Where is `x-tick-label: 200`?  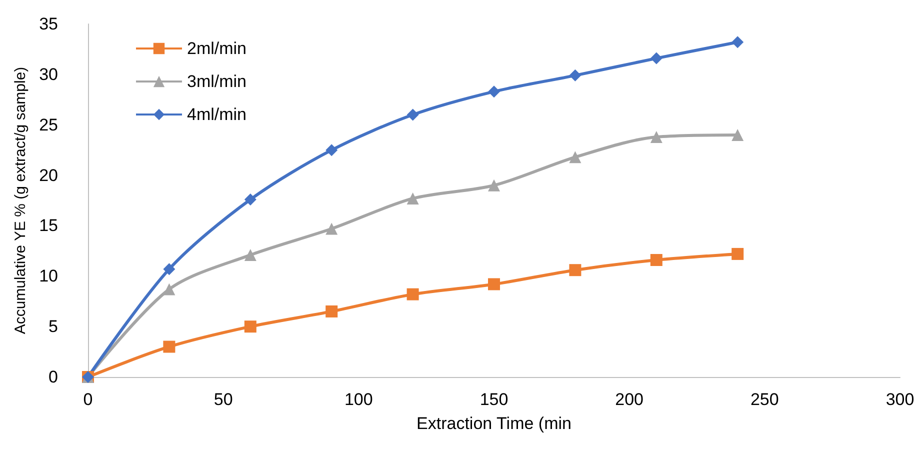
x-tick-label: 200 is located at coordinates (629, 399).